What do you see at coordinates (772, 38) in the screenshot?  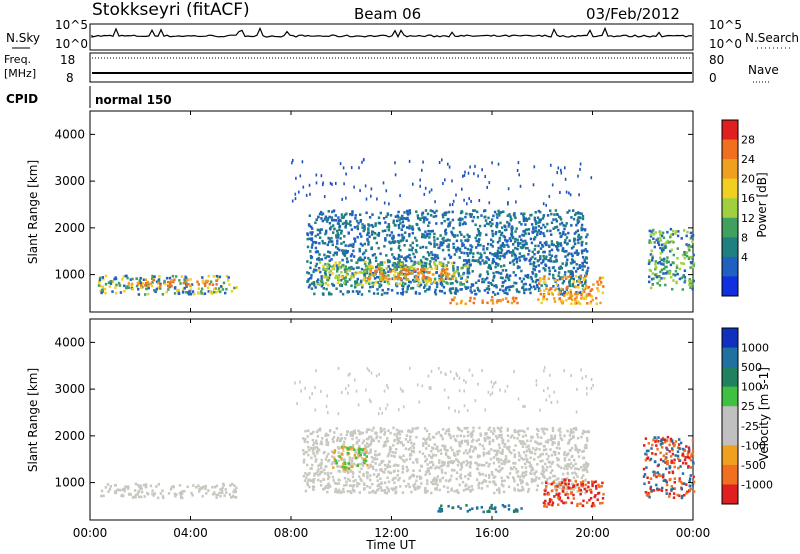 I see `noise-right-label: N.Search` at bounding box center [772, 38].